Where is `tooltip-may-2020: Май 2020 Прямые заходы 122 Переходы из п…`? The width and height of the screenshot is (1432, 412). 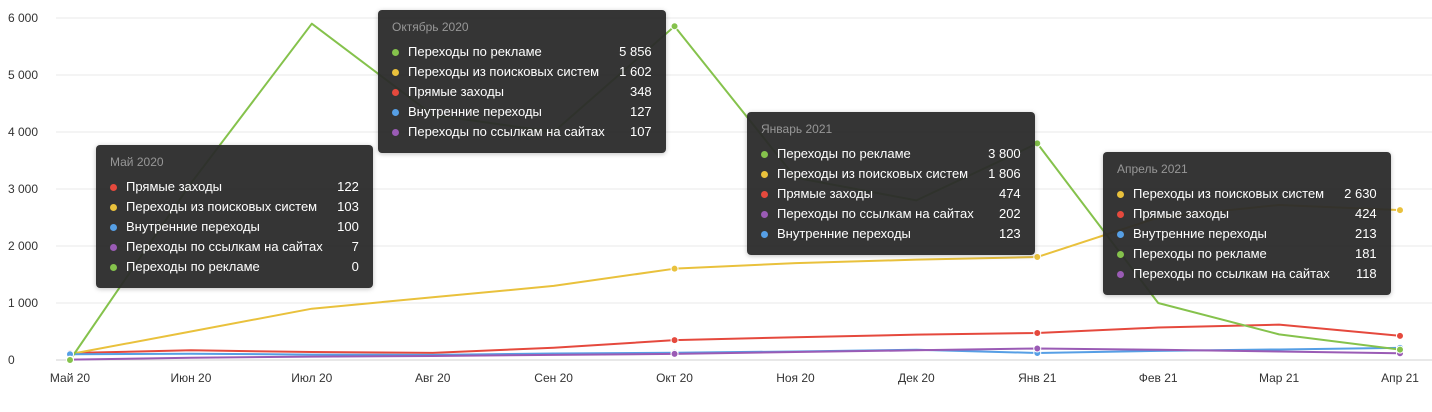 tooltip-may-2020: Май 2020 Прямые заходы 122 Переходы из п… is located at coordinates (234, 216).